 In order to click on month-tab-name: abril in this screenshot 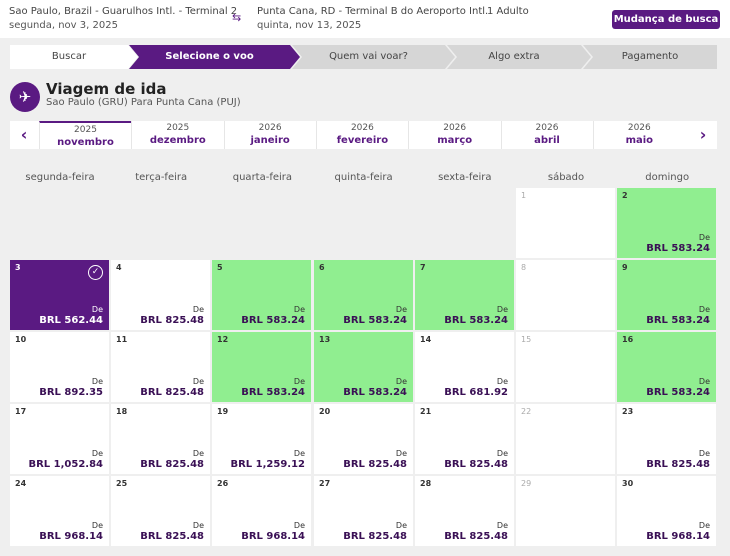, I will do `click(547, 140)`.